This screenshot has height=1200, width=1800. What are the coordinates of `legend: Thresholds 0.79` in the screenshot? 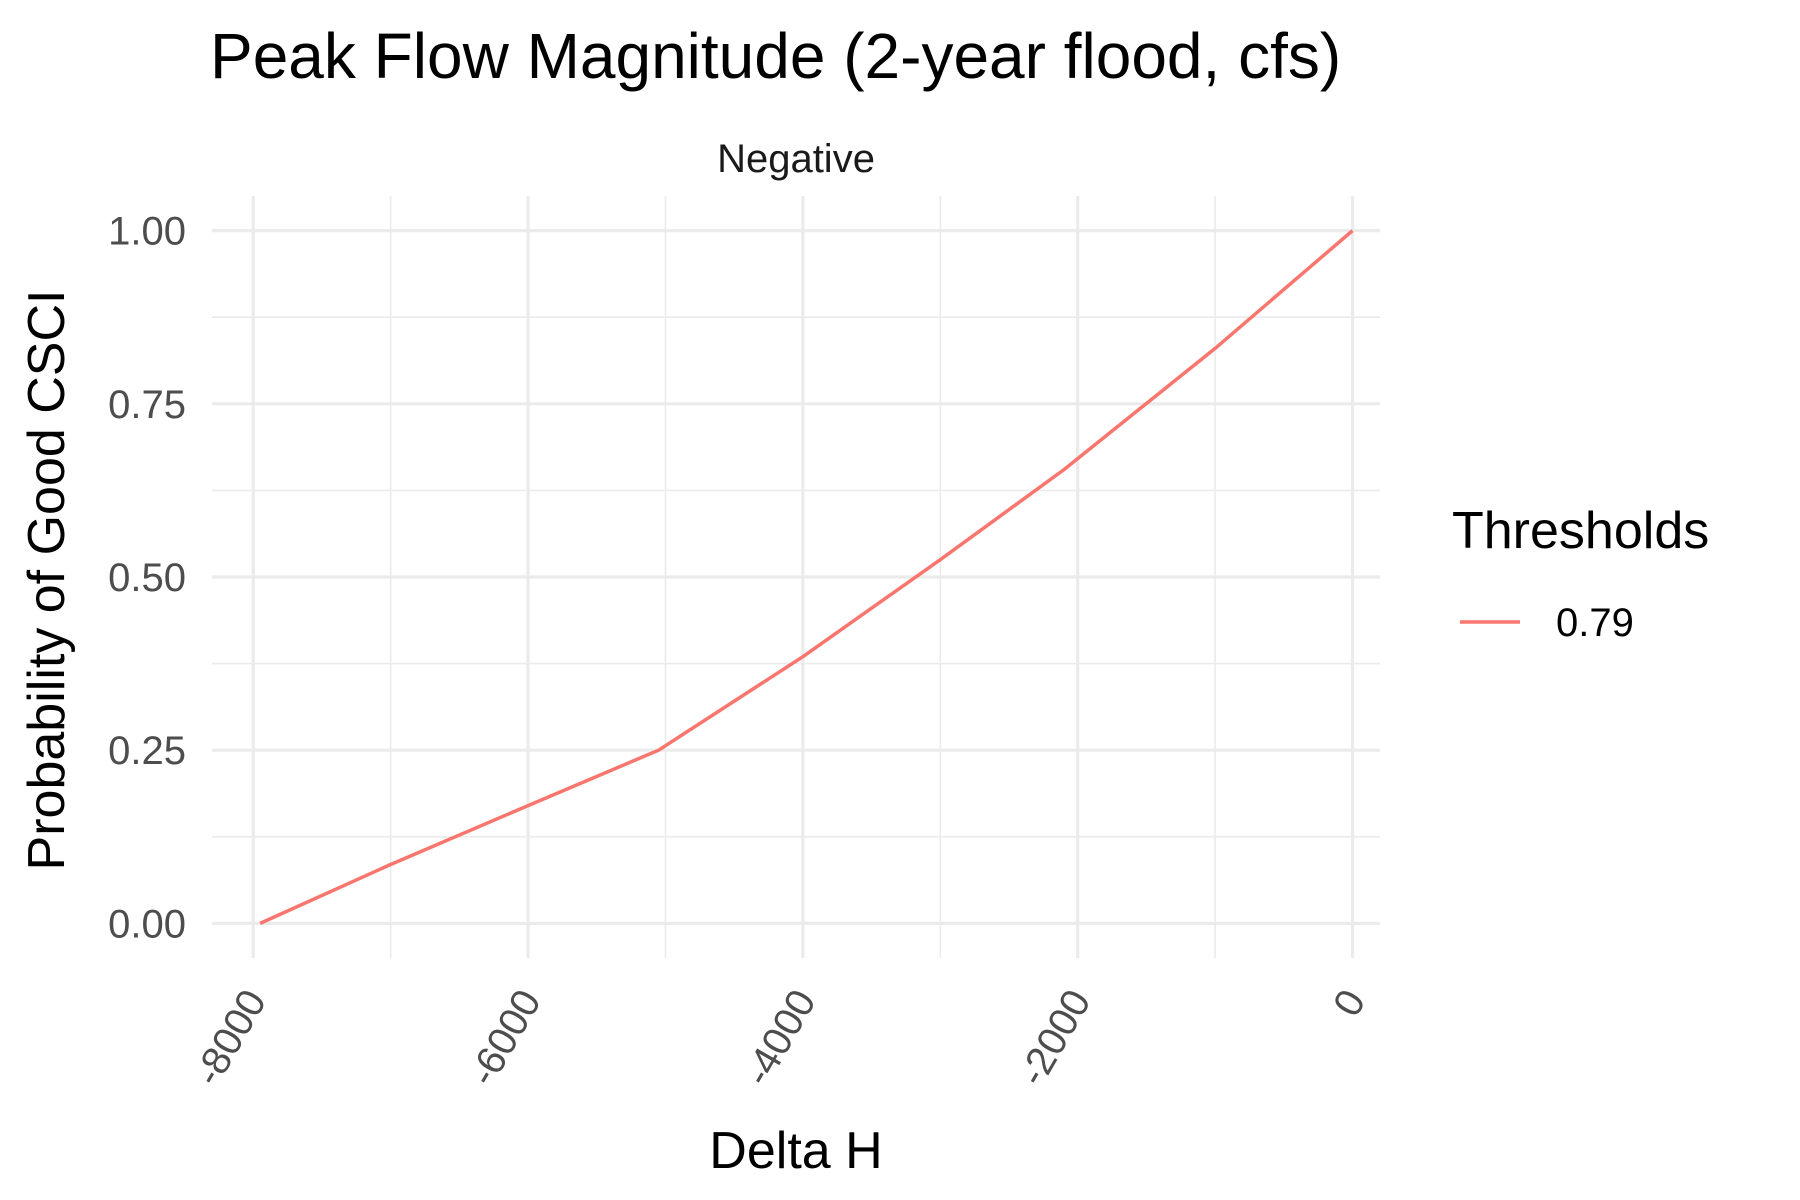 It's located at (1580, 573).